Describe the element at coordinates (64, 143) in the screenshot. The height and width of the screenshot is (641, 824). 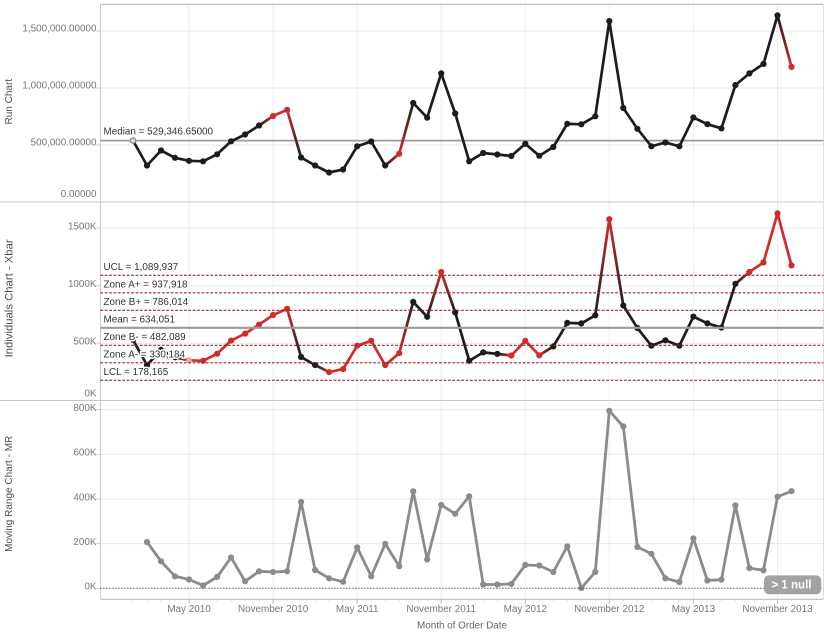
I see `svg-text: 500,000.00000` at that location.